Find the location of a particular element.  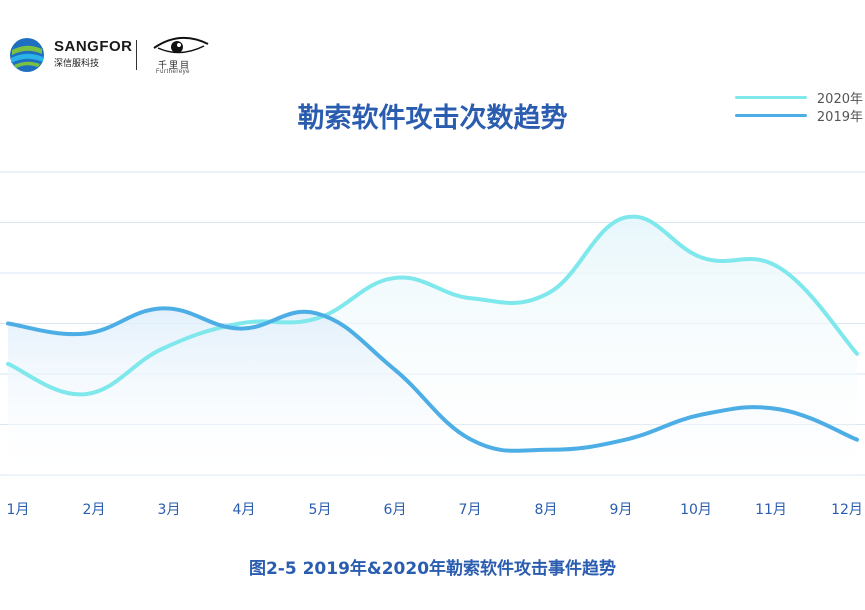

eye-logo-text: 千里目 is located at coordinates (175, 66).